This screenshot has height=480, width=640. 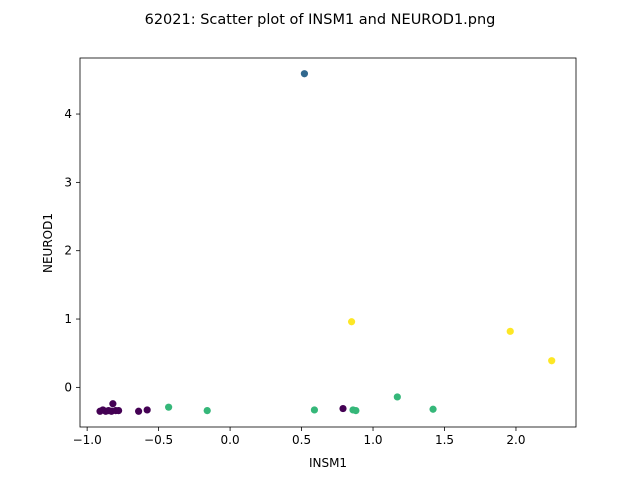 I want to click on x-tick-label: −0.5, so click(x=158, y=440).